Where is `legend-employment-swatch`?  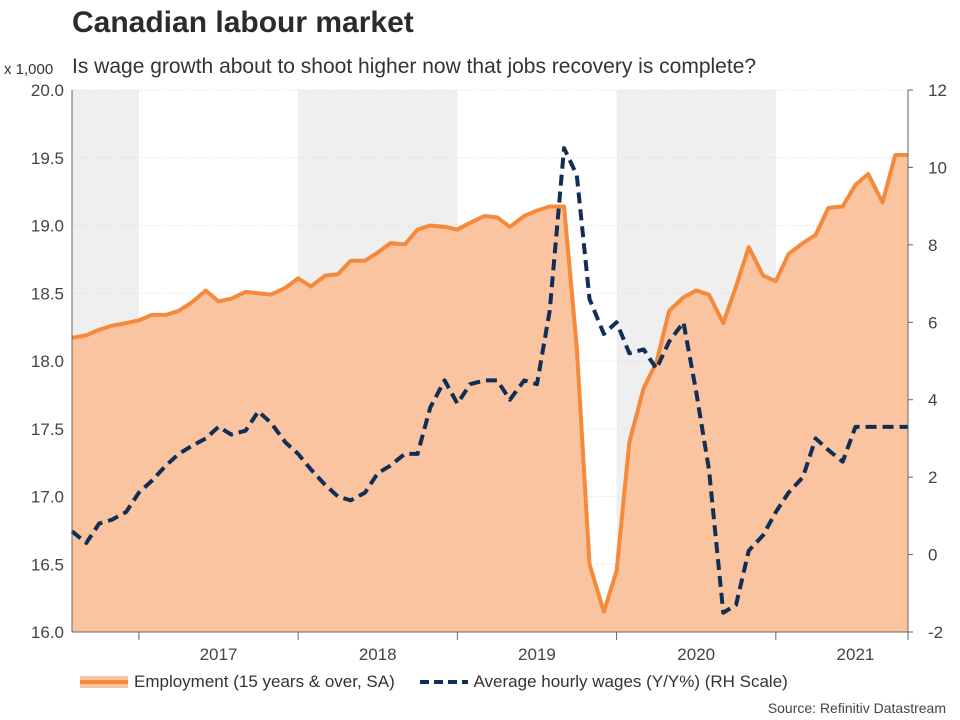 legend-employment-swatch is located at coordinates (104, 682).